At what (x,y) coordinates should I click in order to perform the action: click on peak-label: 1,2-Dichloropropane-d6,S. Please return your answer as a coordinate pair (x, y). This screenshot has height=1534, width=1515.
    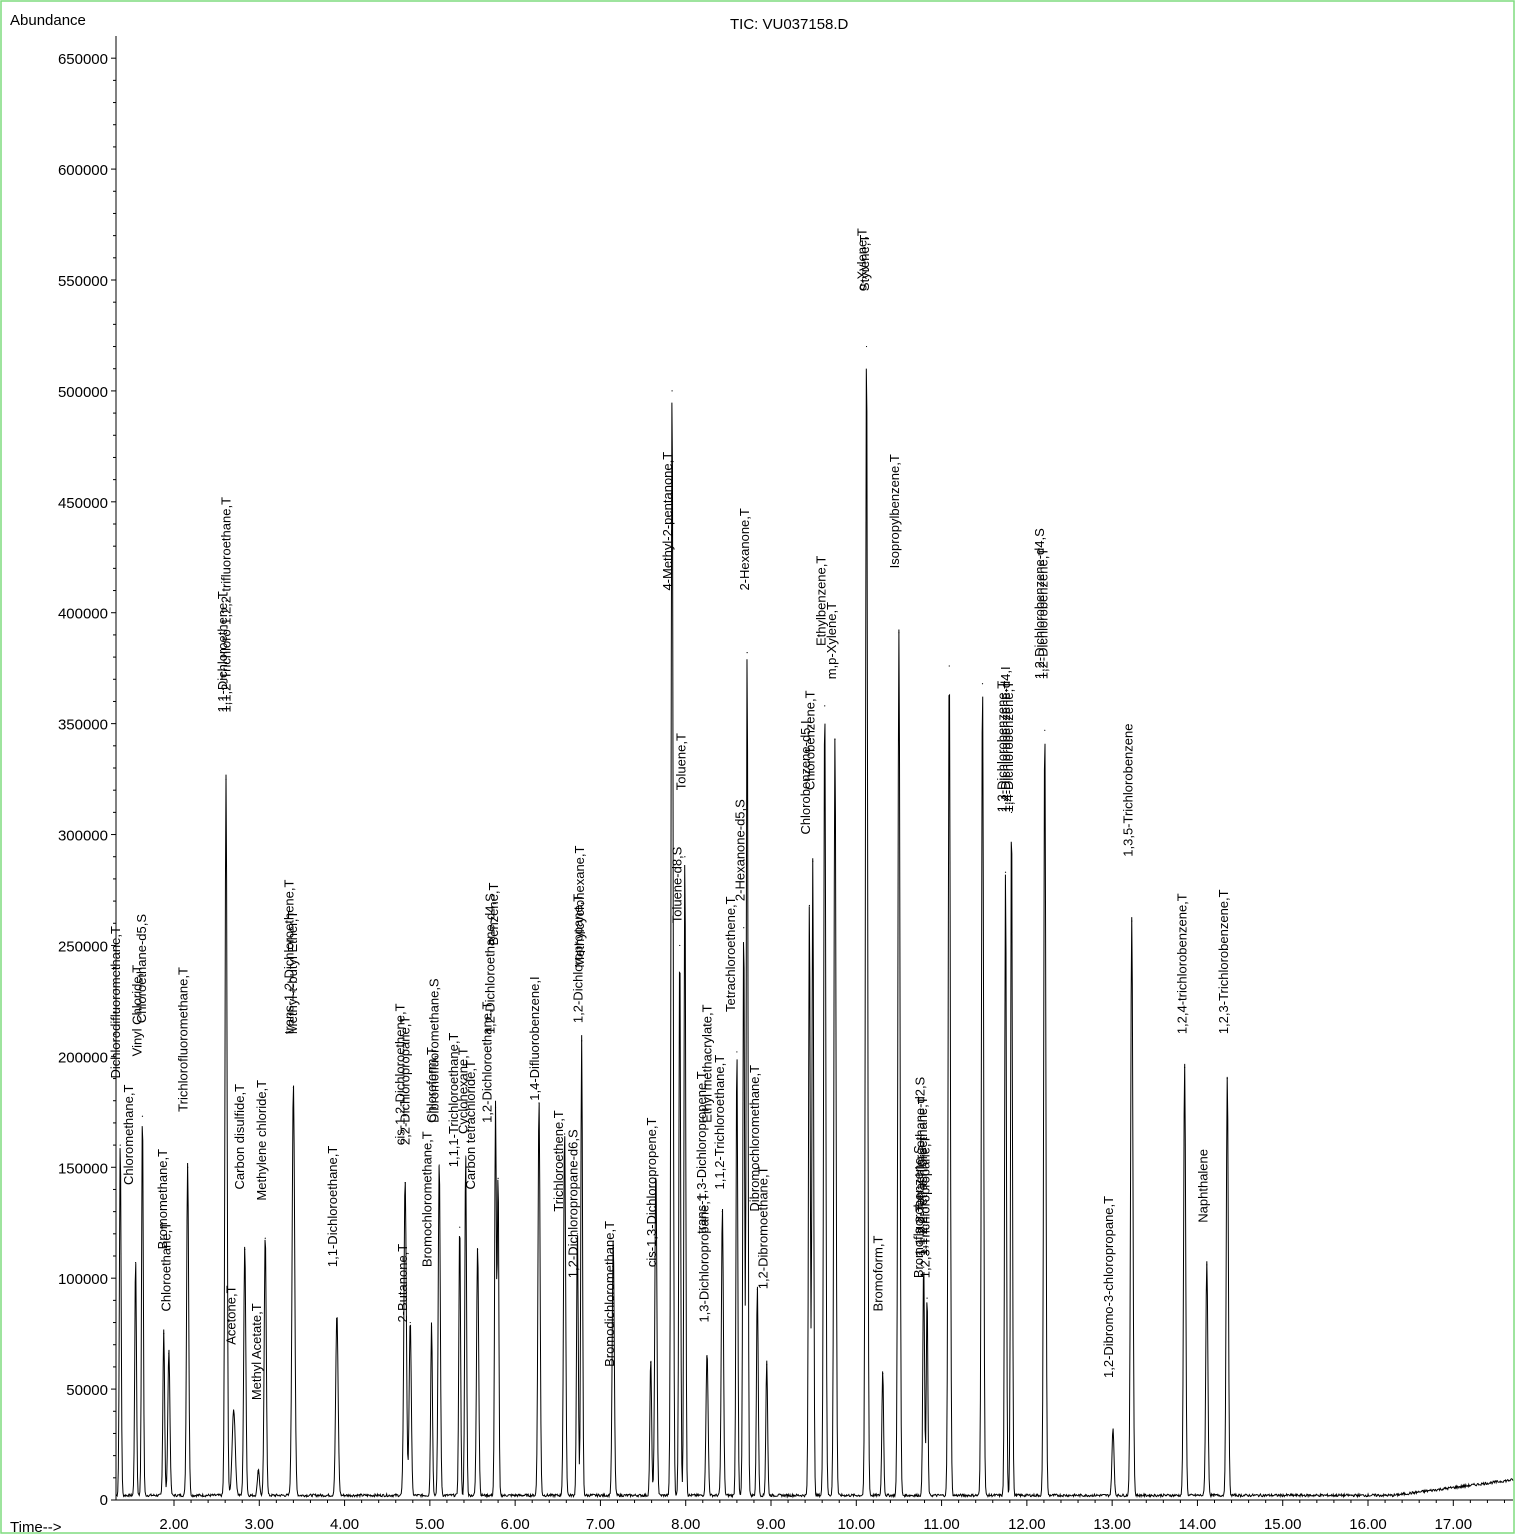
    Looking at the image, I should click on (572, 1203).